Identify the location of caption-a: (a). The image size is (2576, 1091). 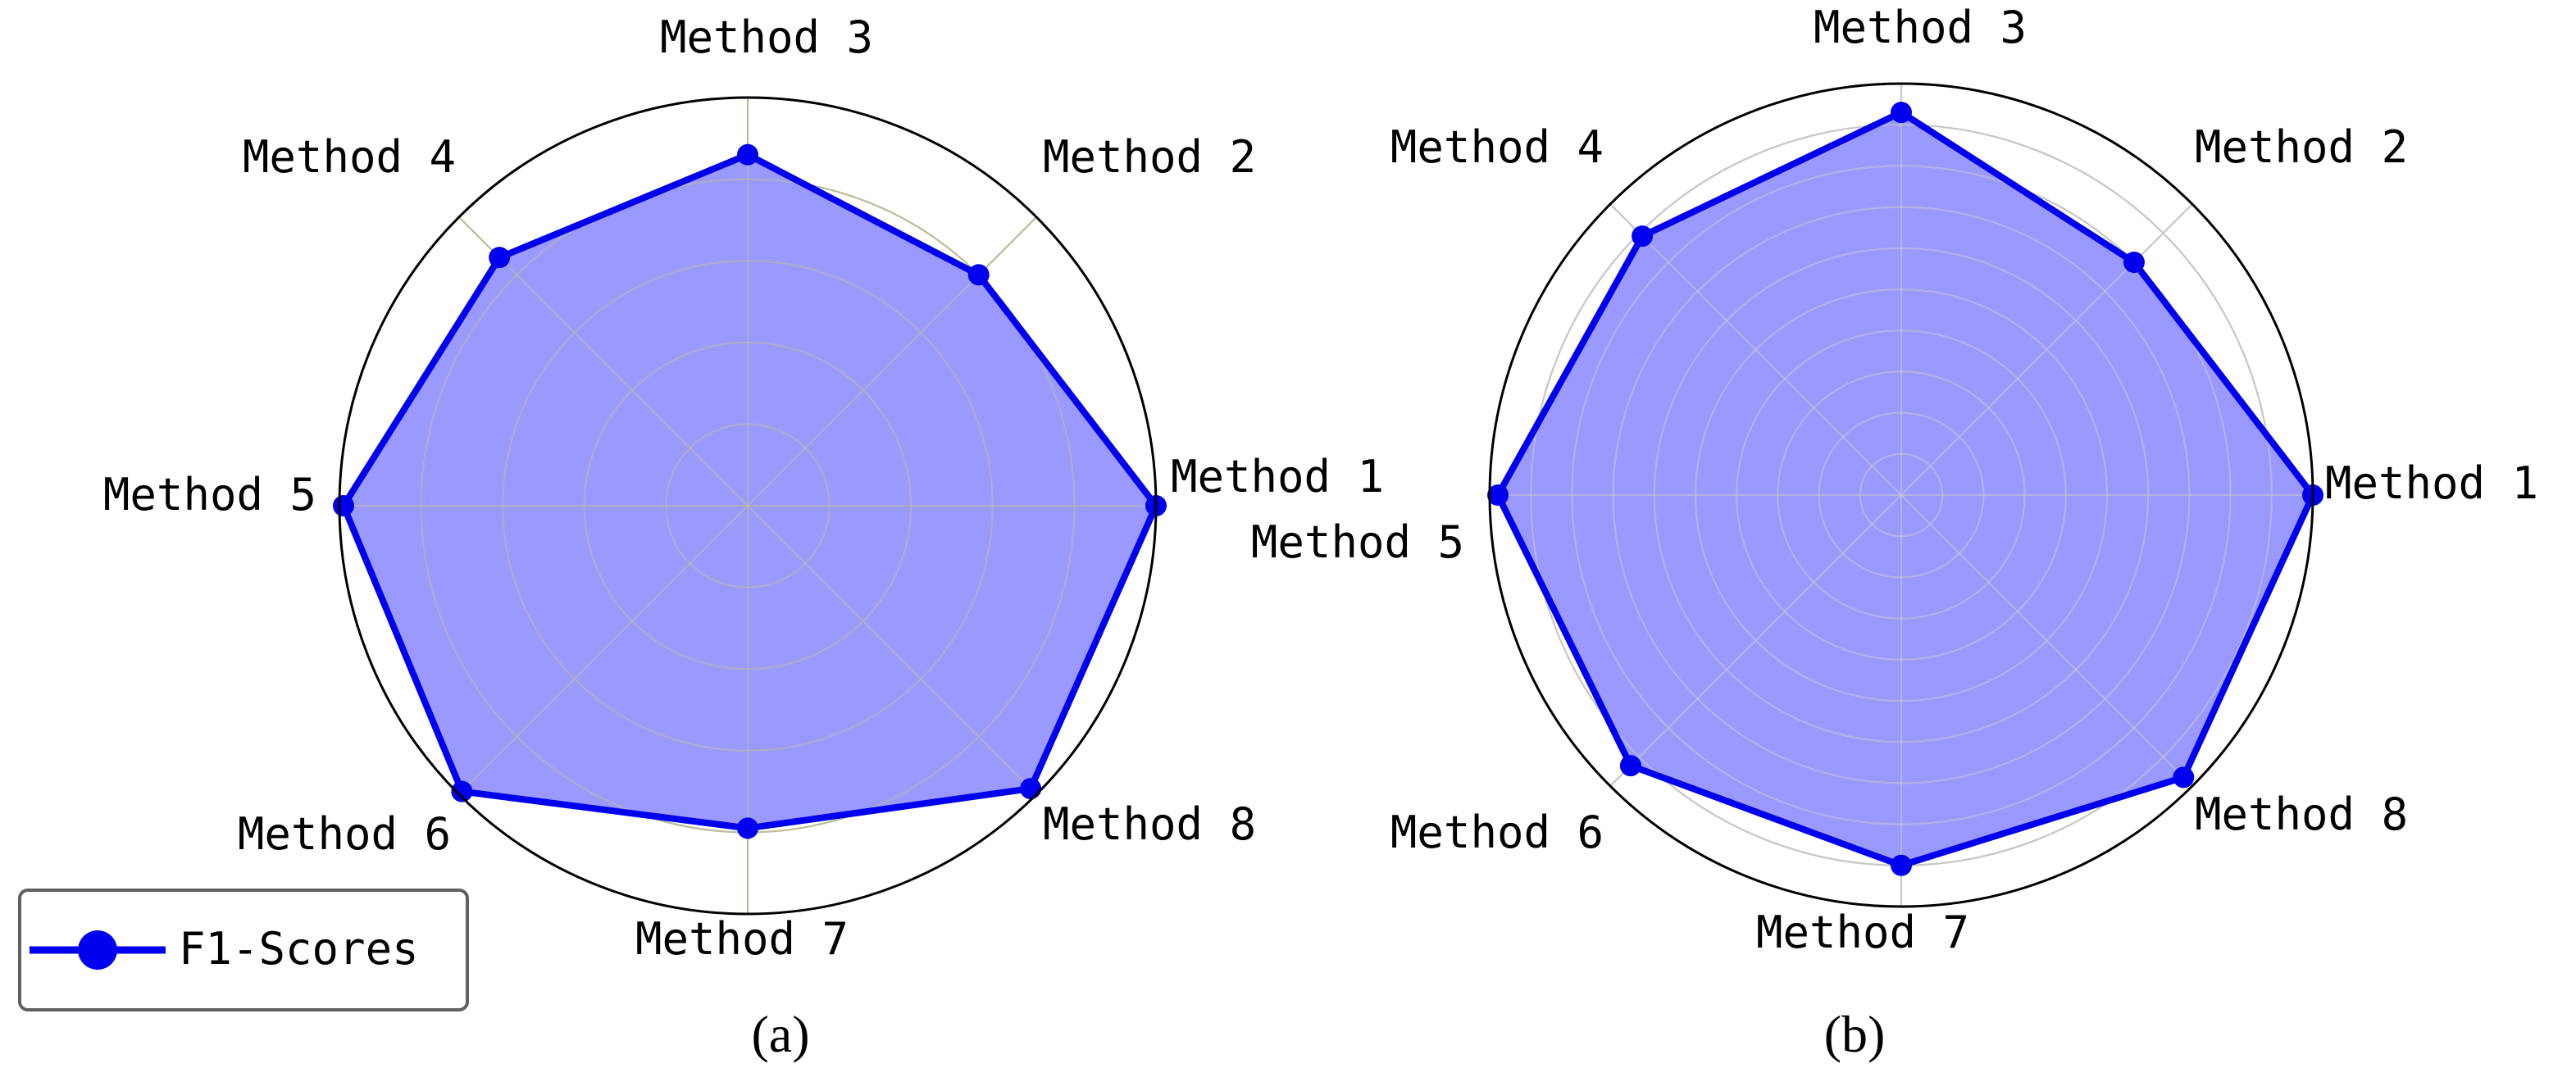
(780, 1034).